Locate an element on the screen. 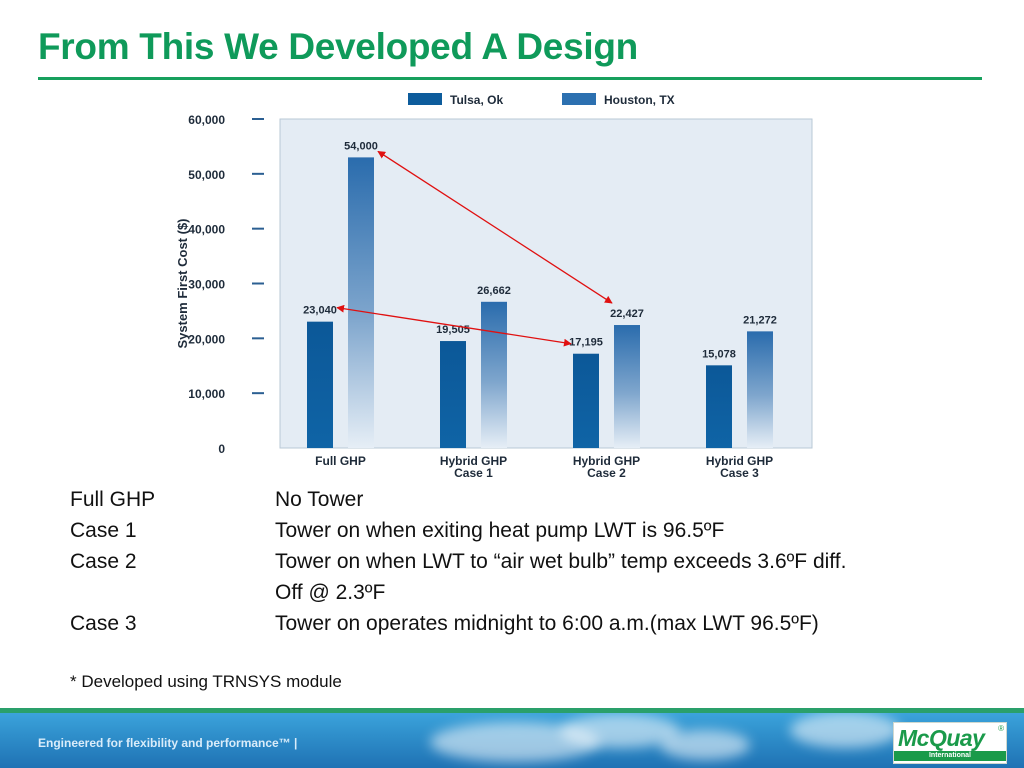 The width and height of the screenshot is (1024, 768). x-category-label: Full GHP is located at coordinates (340, 461).